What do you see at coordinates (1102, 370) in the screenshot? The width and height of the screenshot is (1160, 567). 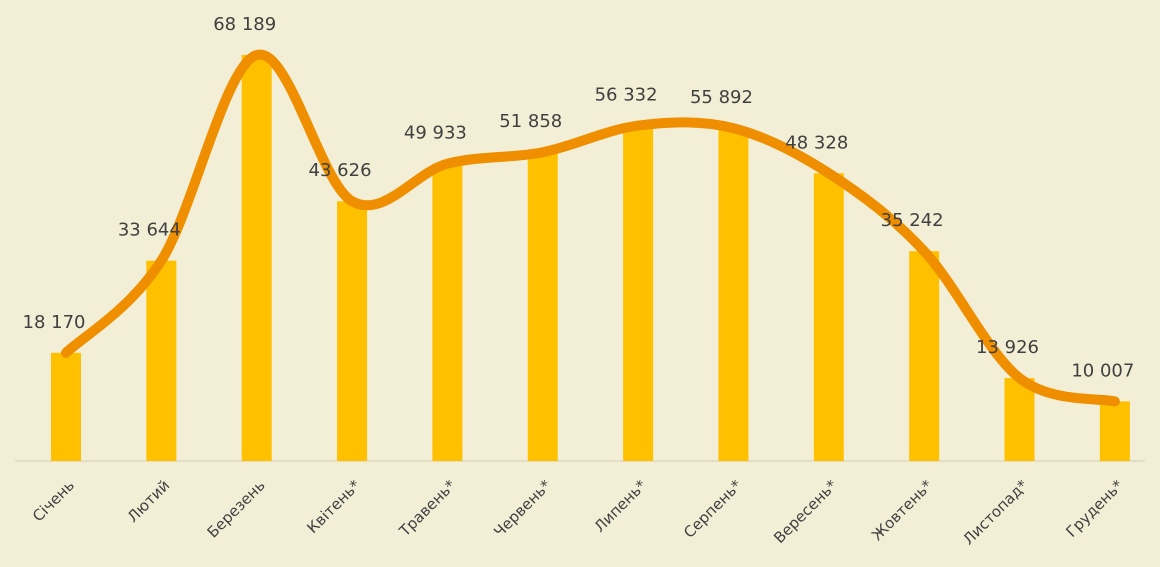 I see `data-label: 10 007` at bounding box center [1102, 370].